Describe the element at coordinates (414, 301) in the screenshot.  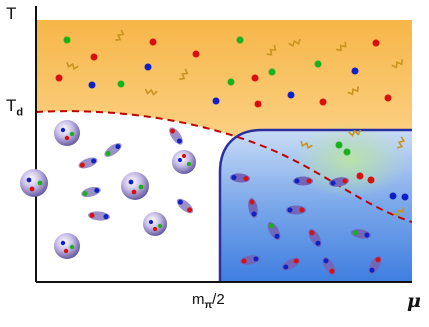
I see `x-axis-label: μ` at that location.